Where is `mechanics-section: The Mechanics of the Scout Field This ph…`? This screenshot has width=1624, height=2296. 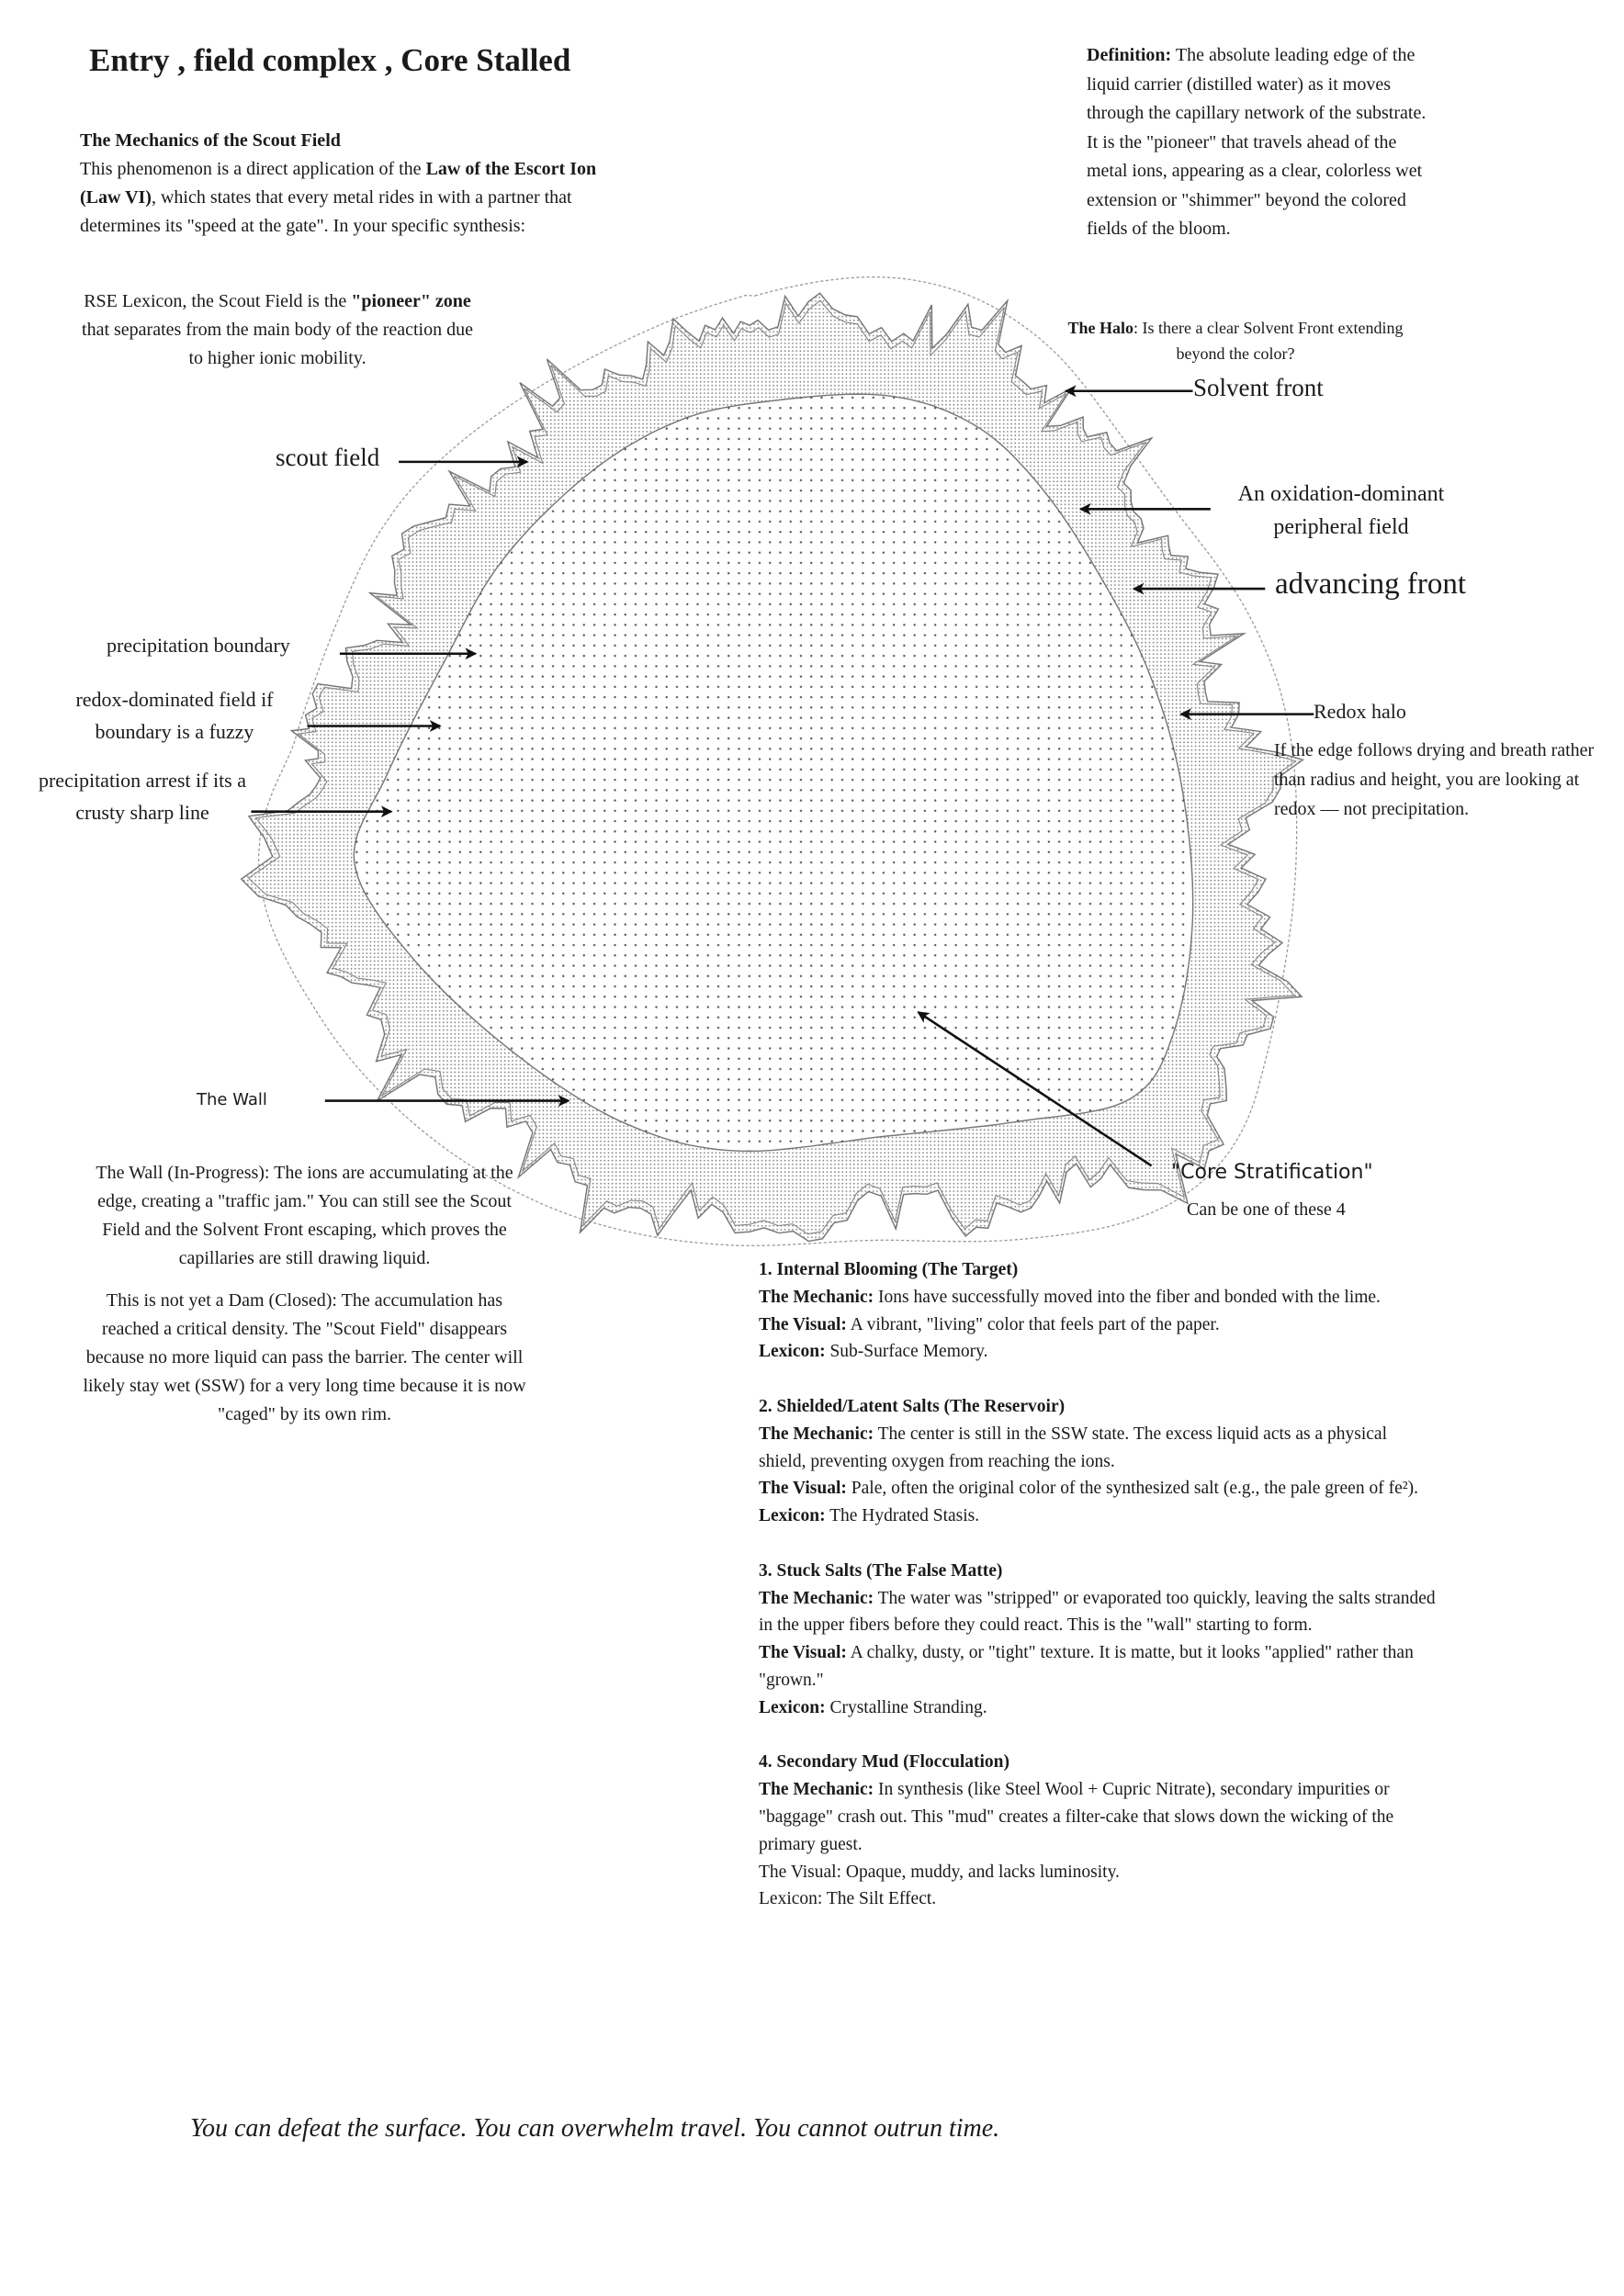 mechanics-section: The Mechanics of the Scout Field This ph… is located at coordinates (346, 184).